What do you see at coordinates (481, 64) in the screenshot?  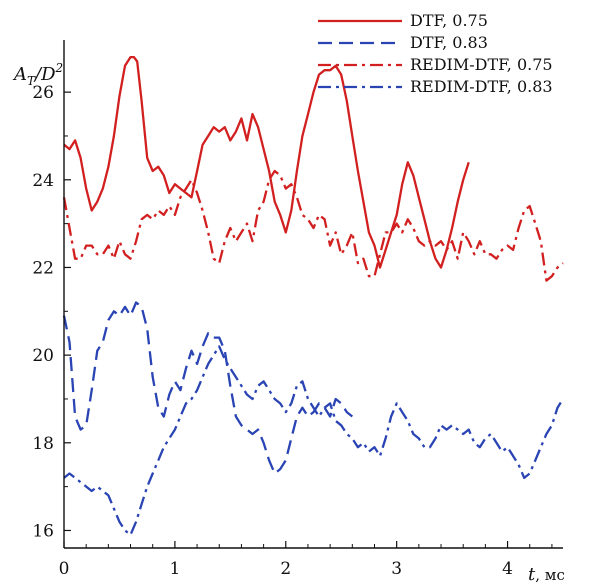 I see `legend-label: REDIM-DTF, 0.75` at bounding box center [481, 64].